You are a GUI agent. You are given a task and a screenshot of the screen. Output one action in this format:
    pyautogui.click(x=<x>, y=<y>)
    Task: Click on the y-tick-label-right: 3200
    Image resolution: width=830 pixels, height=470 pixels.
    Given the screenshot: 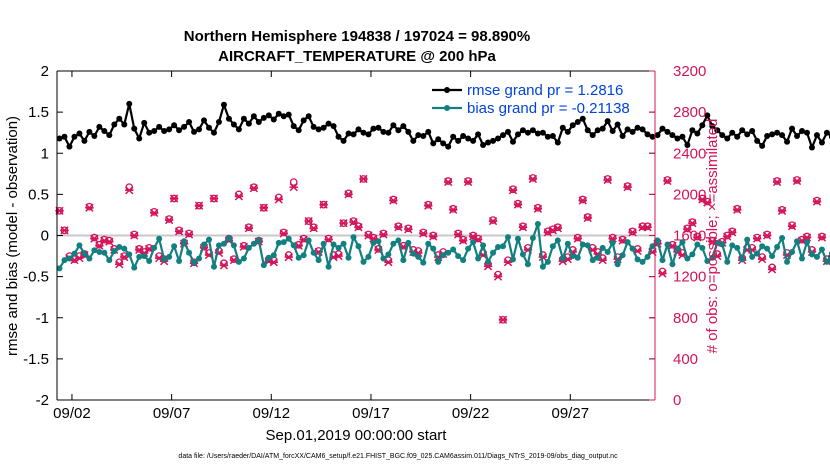 What is the action you would take?
    pyautogui.click(x=689, y=71)
    